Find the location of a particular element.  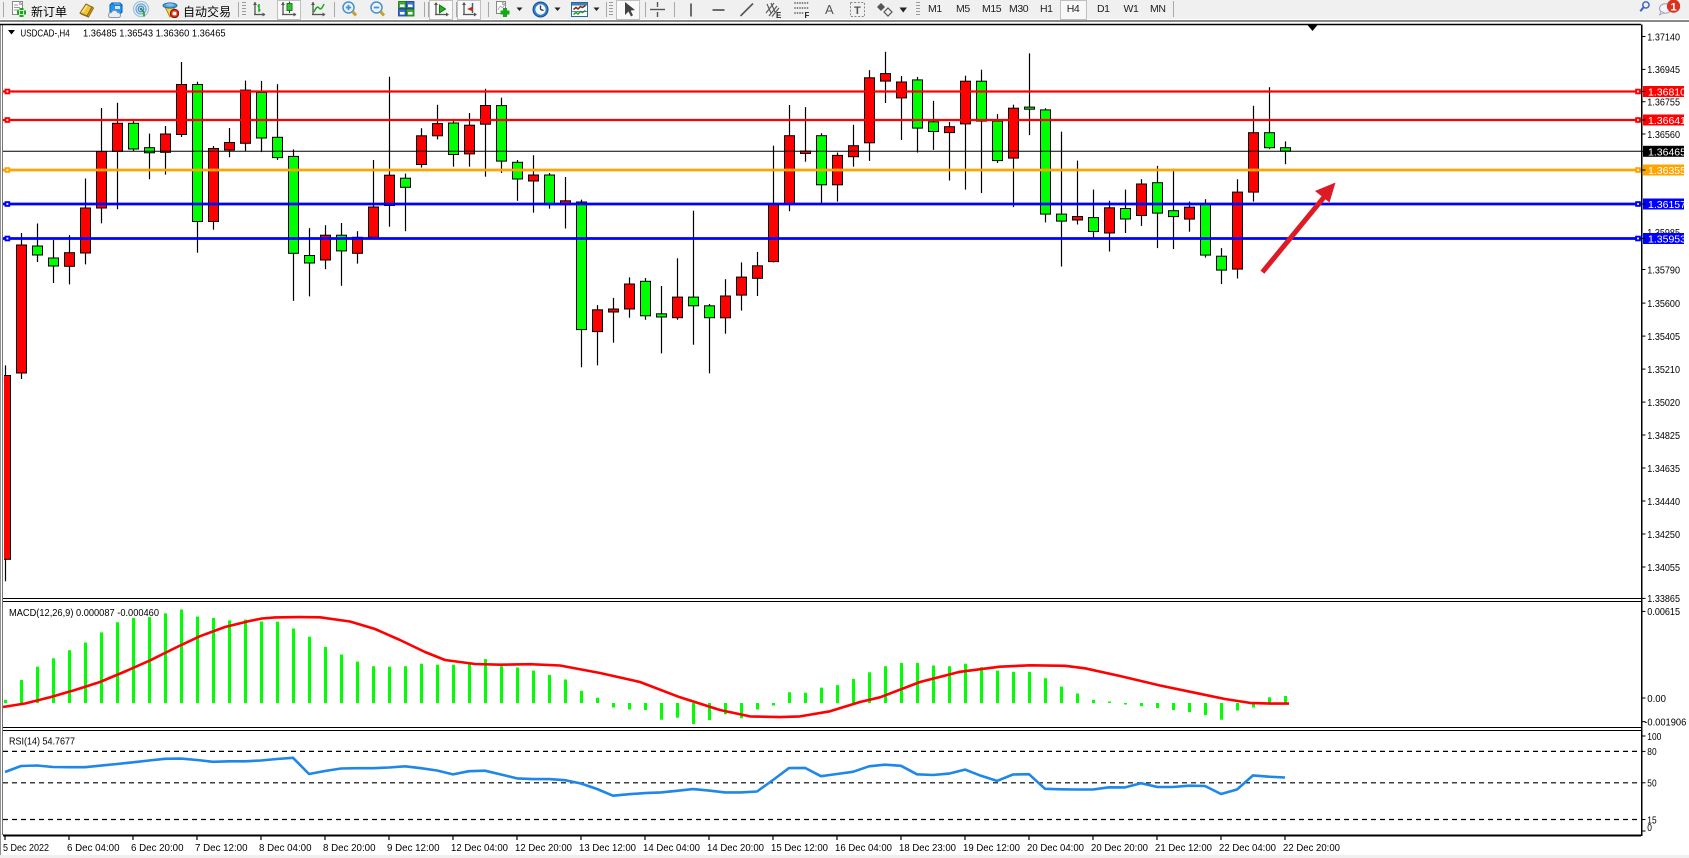

svg-text: RSI(14) 54.7677 is located at coordinates (42, 742).